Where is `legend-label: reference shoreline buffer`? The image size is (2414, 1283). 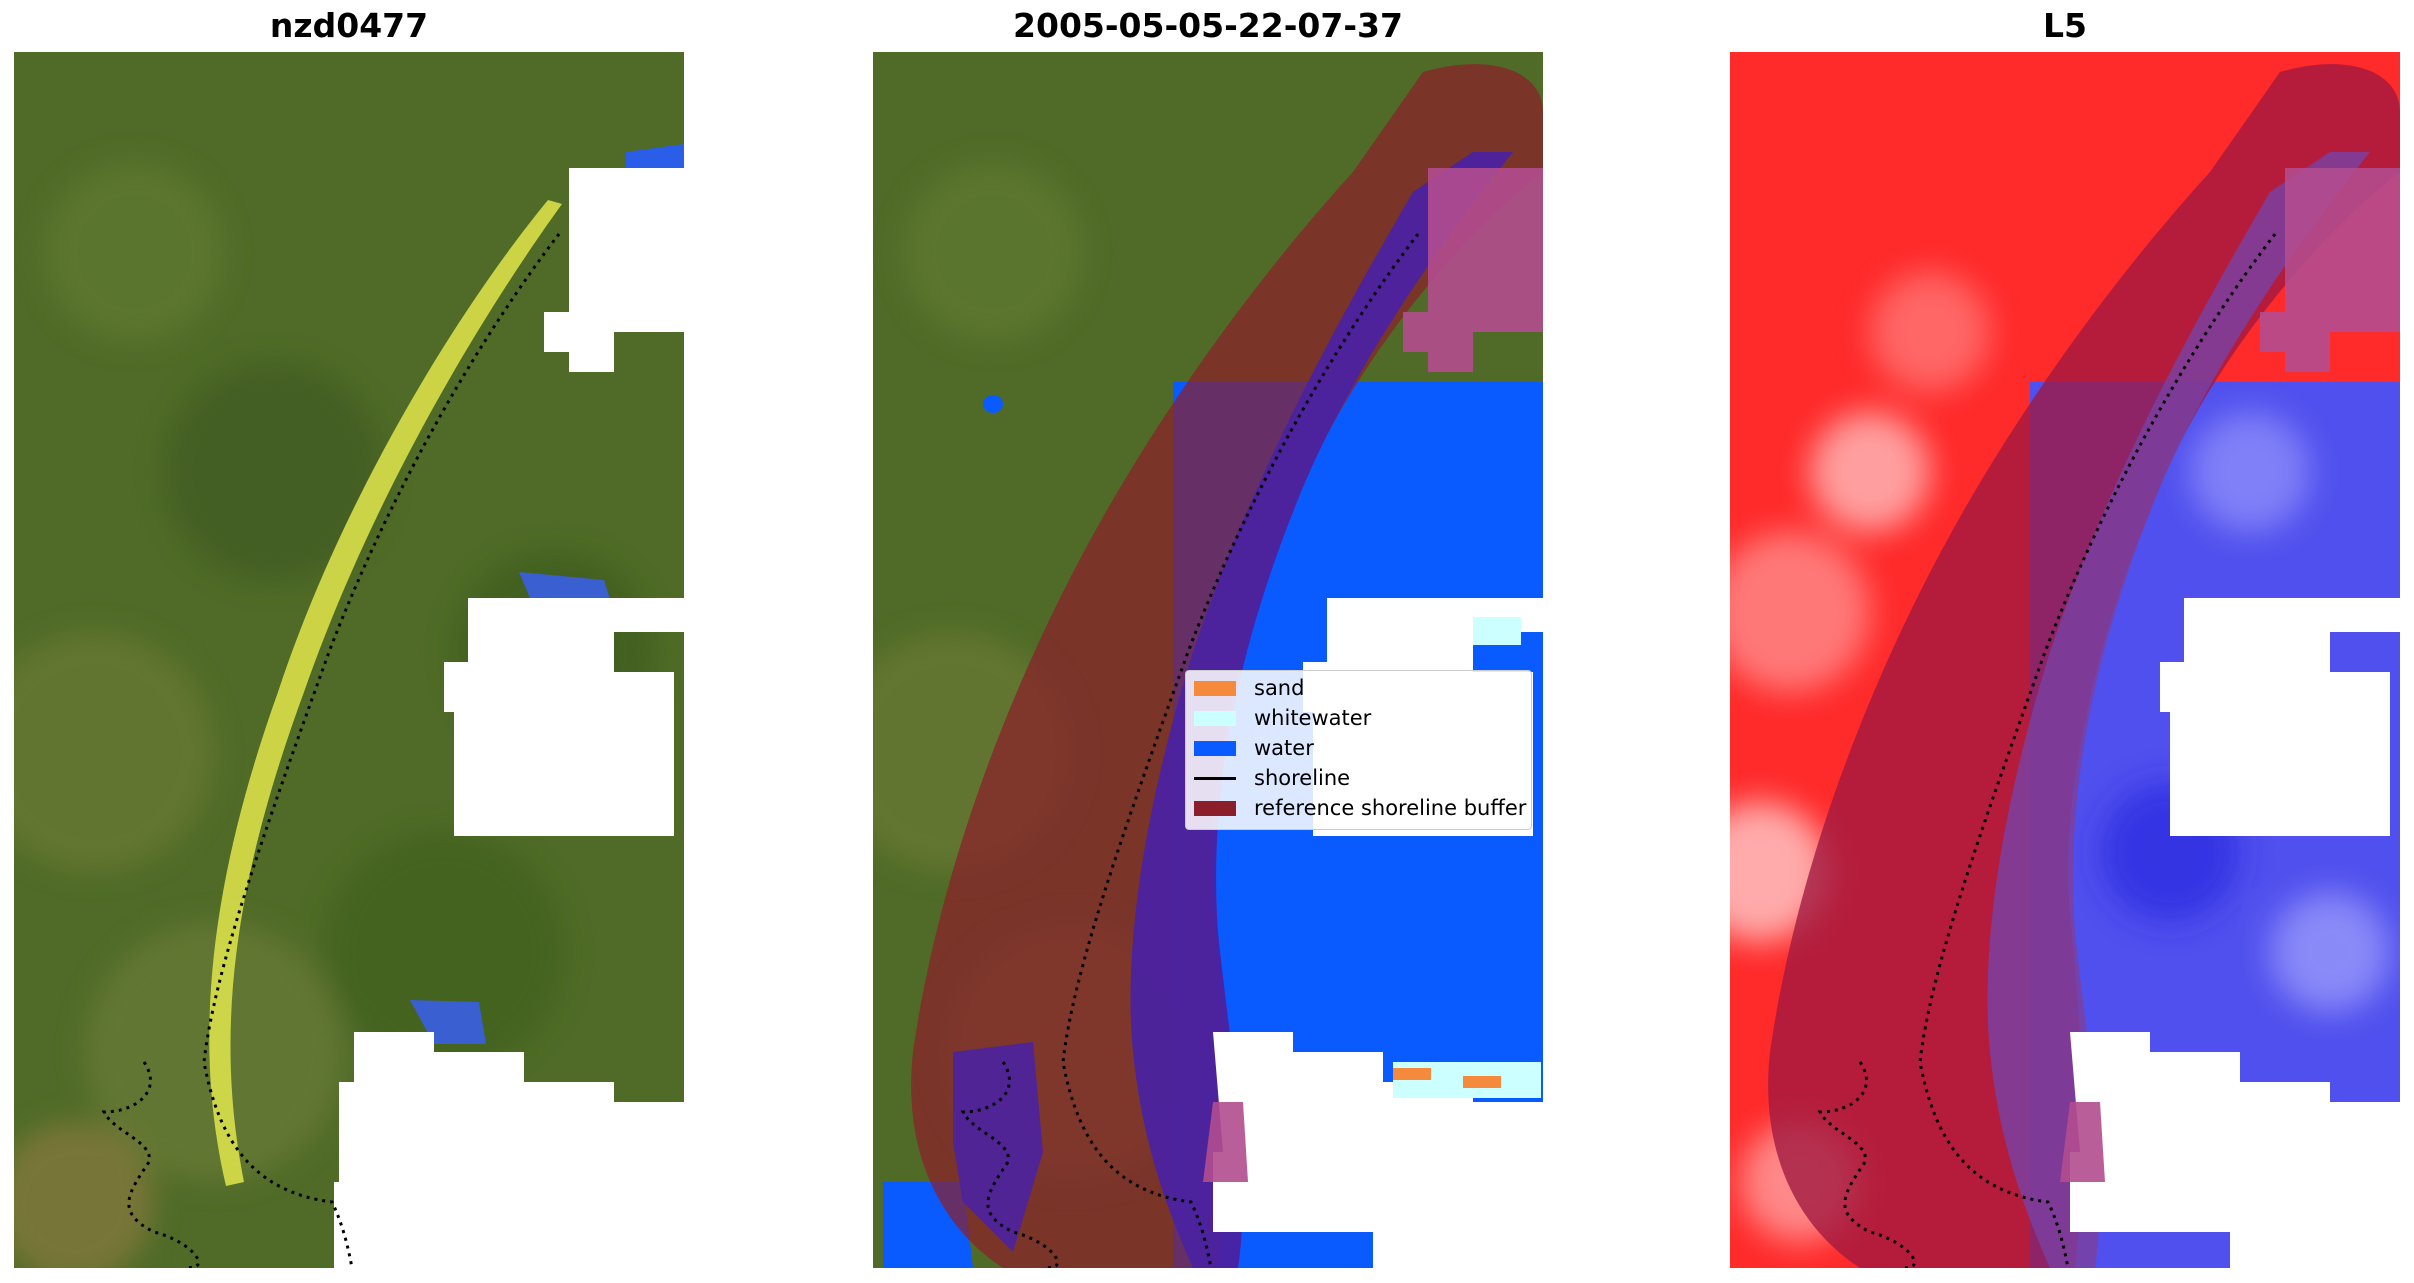
legend-label: reference shoreline buffer is located at coordinates (1390, 808).